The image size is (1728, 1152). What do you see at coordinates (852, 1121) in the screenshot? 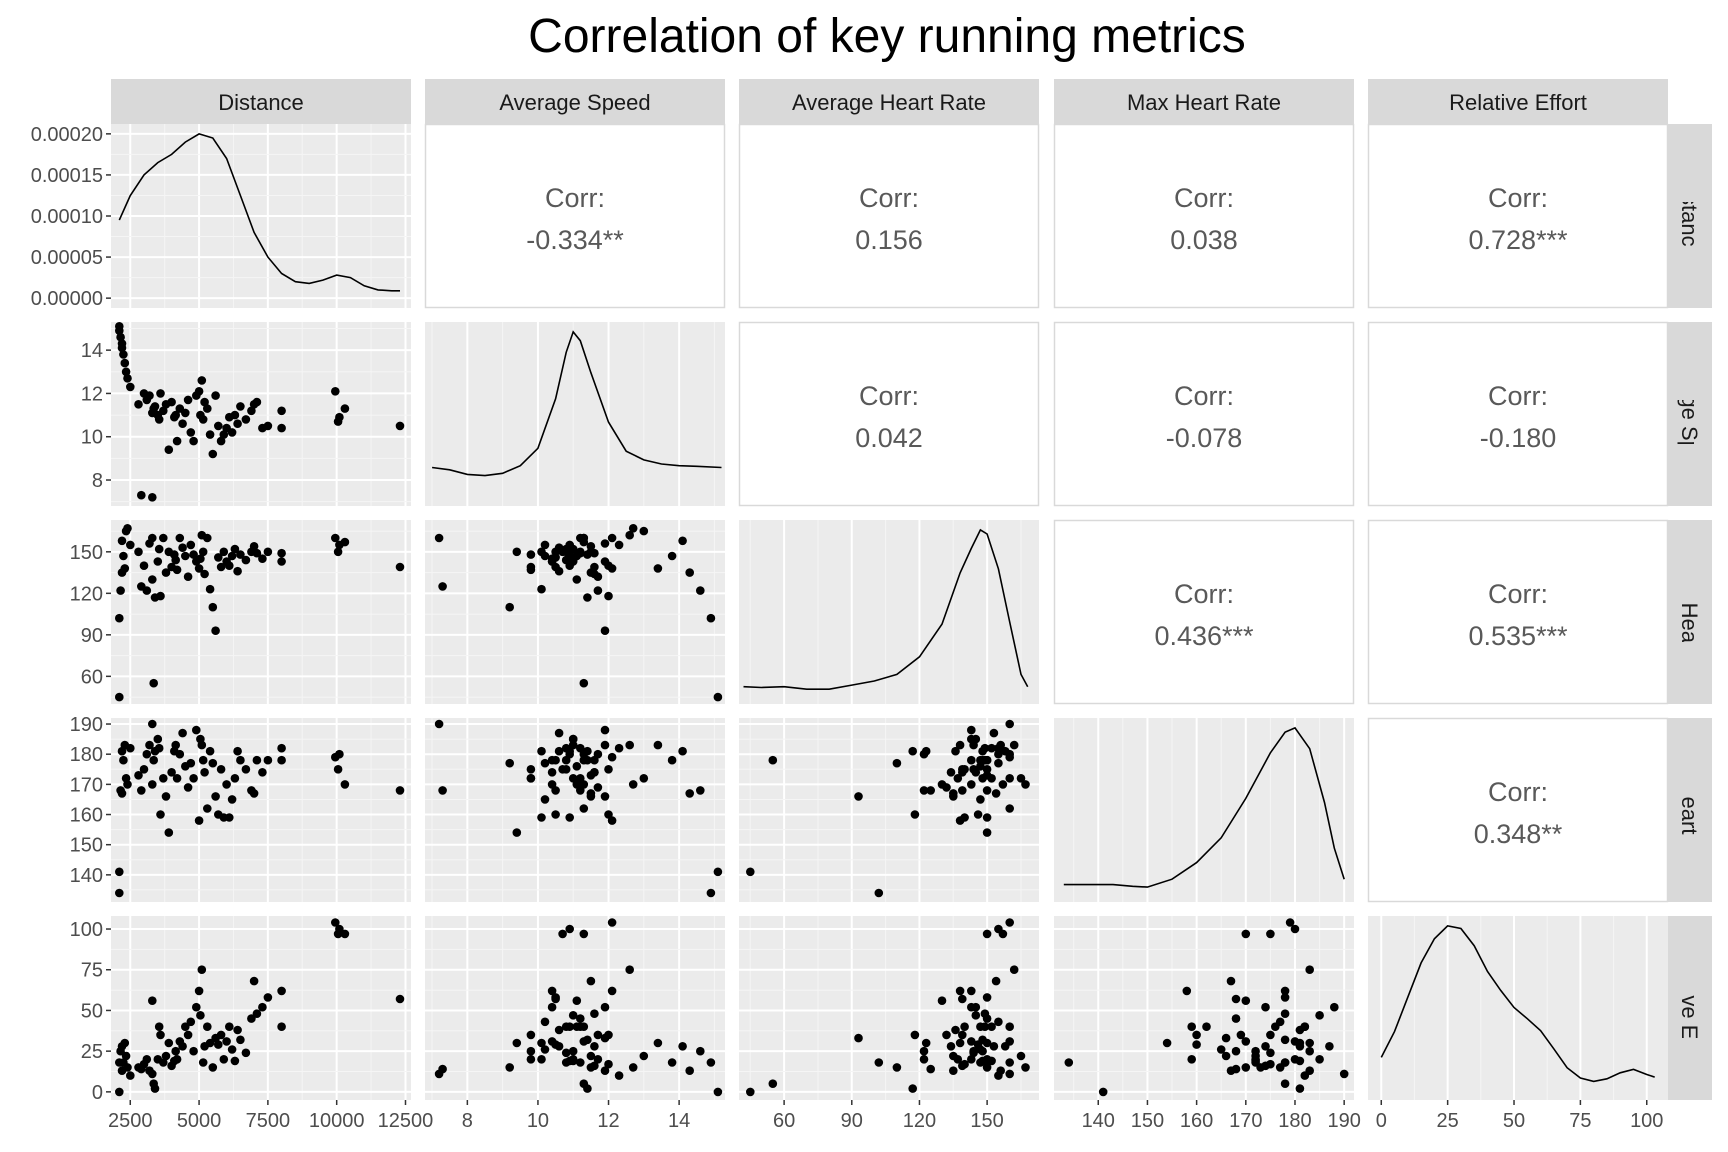
I see `x-tick-label: 90` at bounding box center [852, 1121].